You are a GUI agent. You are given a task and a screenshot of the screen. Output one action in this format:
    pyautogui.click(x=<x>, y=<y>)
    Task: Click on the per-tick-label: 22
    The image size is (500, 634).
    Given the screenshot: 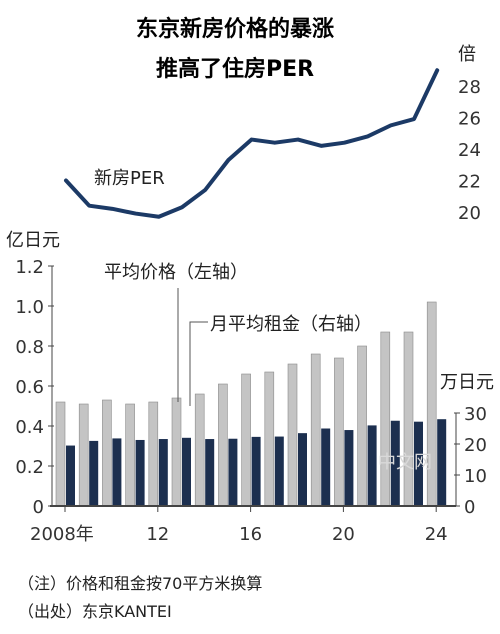 What is the action you would take?
    pyautogui.click(x=469, y=182)
    